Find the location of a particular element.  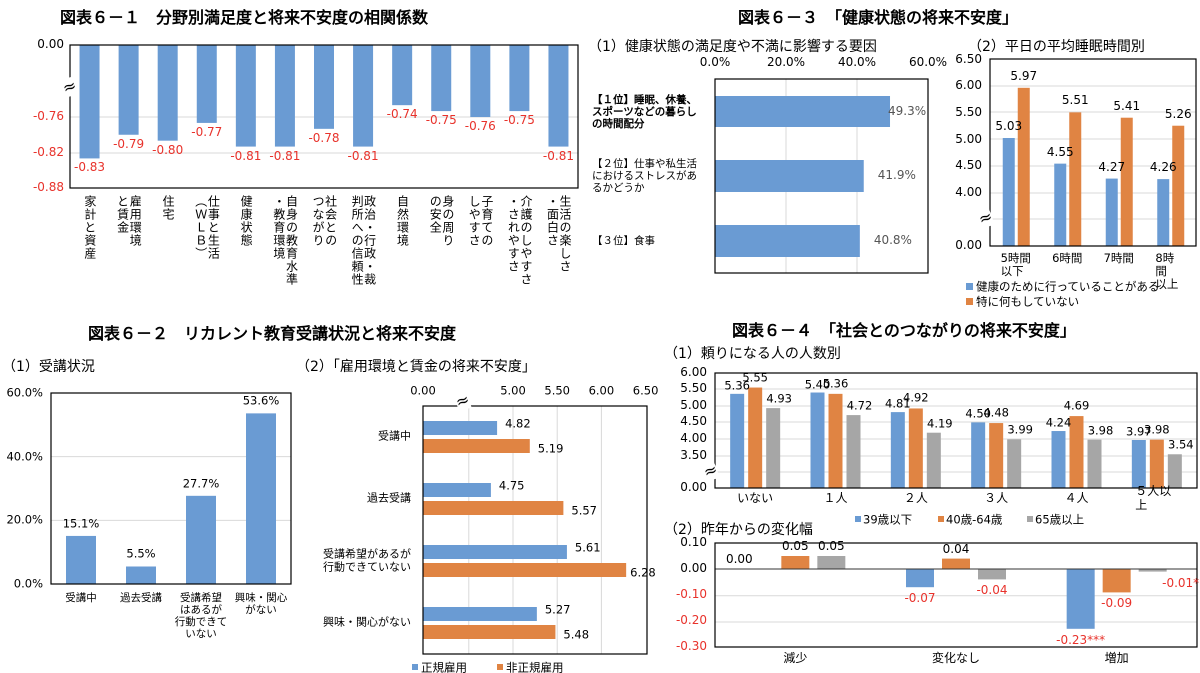

x-tick-label: 生活の楽しさ ・面白さ is located at coordinates (559, 234).